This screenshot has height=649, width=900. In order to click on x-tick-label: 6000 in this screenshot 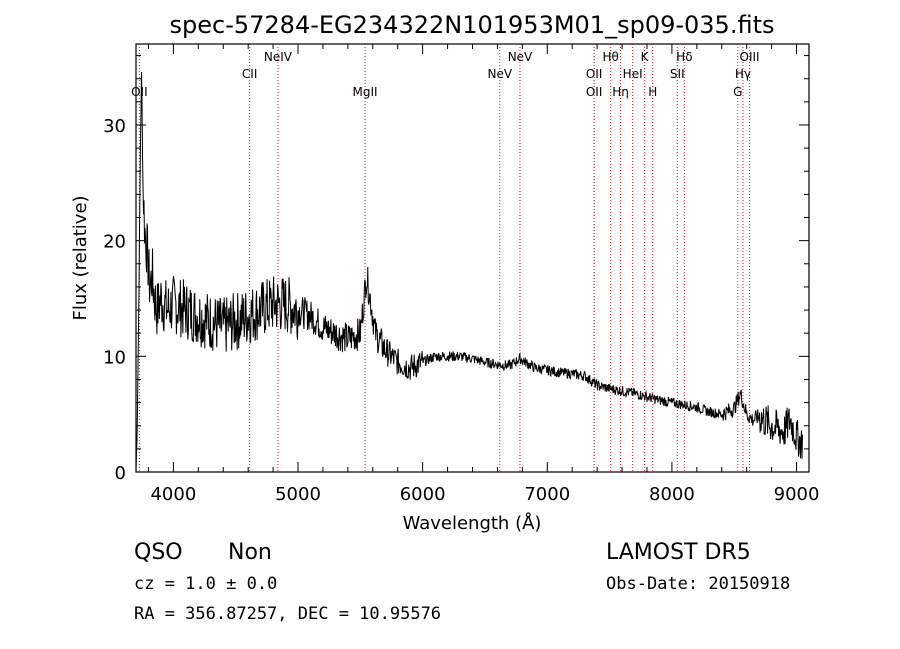, I will do `click(423, 494)`.